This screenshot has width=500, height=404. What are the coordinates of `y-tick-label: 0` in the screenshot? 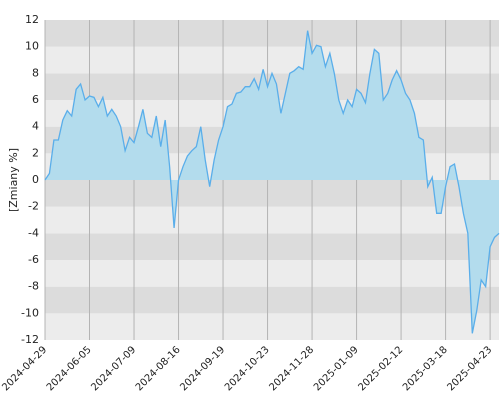 It's located at (35, 179).